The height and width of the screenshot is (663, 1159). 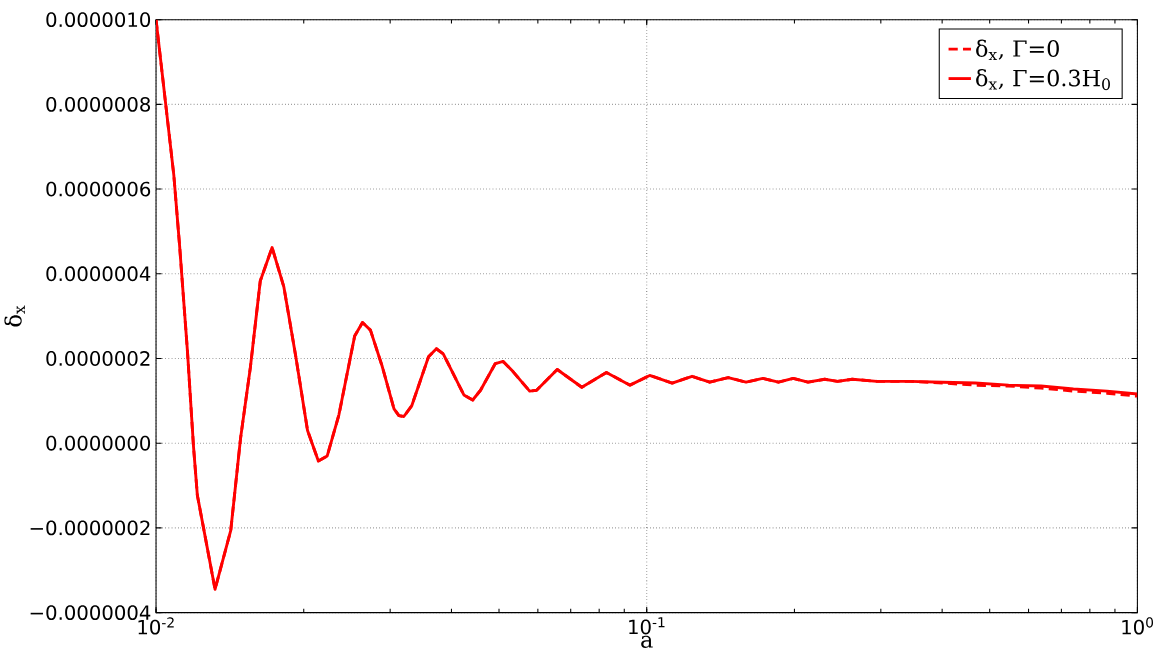 I want to click on y-axis-title: δ$_{x}$, so click(x=14, y=316).